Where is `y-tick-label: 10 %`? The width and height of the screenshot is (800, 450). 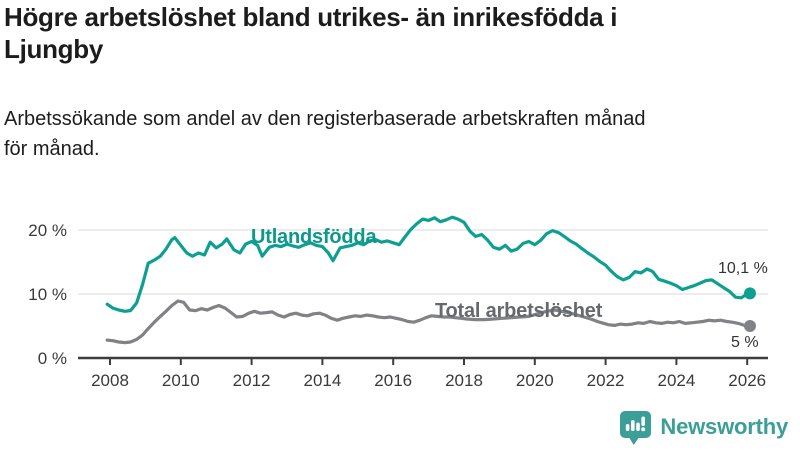 y-tick-label: 10 % is located at coordinates (47, 294).